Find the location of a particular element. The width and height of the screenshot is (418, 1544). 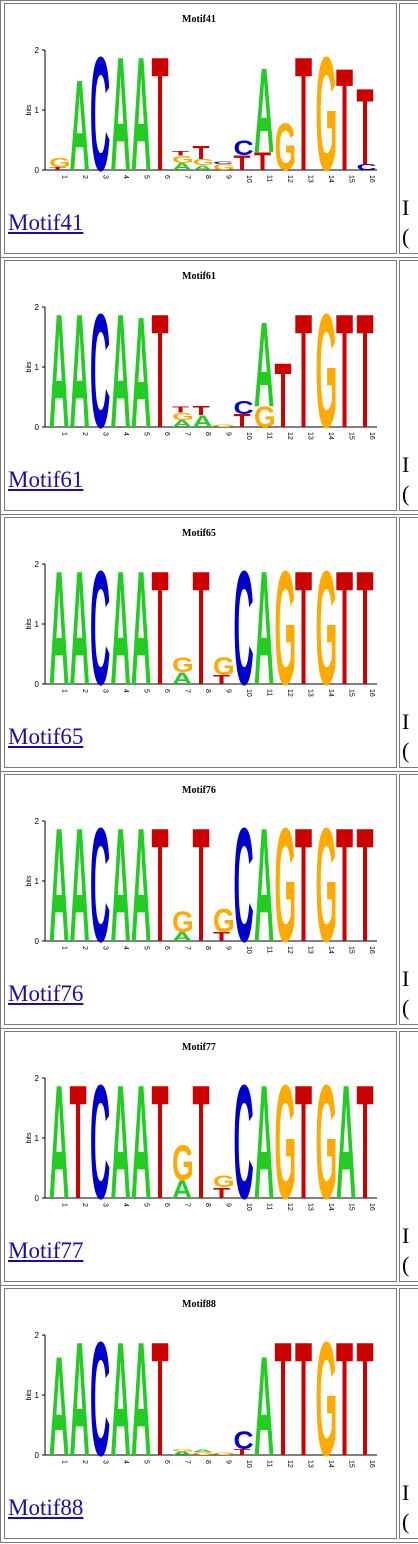

x-tick-label: 12 is located at coordinates (289, 1464).